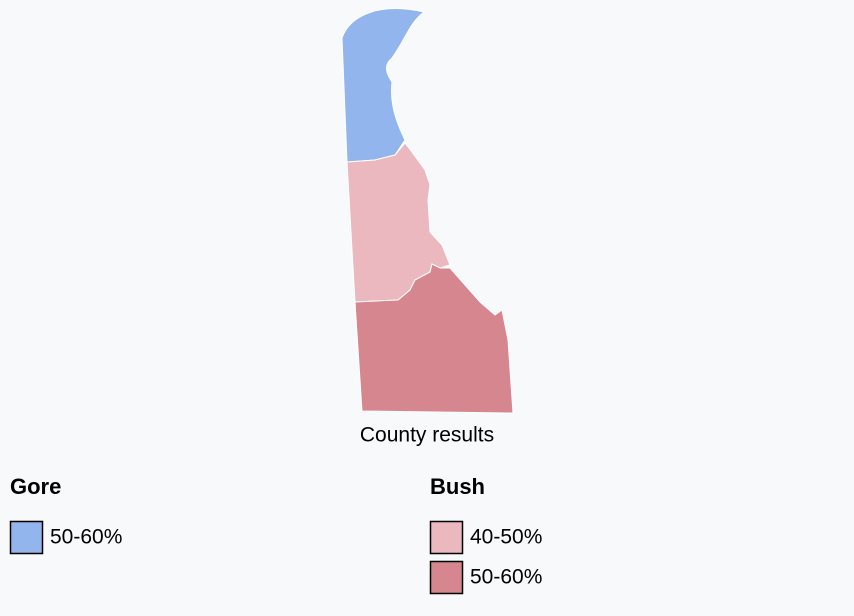 The image size is (854, 616). I want to click on legend-label: 40-50%, so click(506, 537).